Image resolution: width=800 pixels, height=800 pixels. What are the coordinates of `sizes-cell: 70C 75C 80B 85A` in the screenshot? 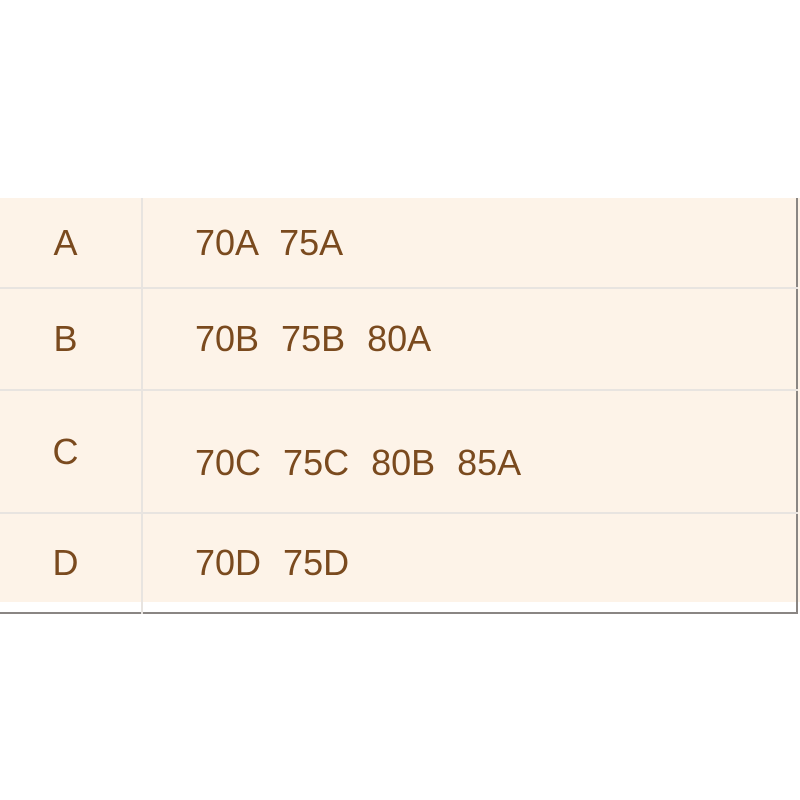 It's located at (469, 451).